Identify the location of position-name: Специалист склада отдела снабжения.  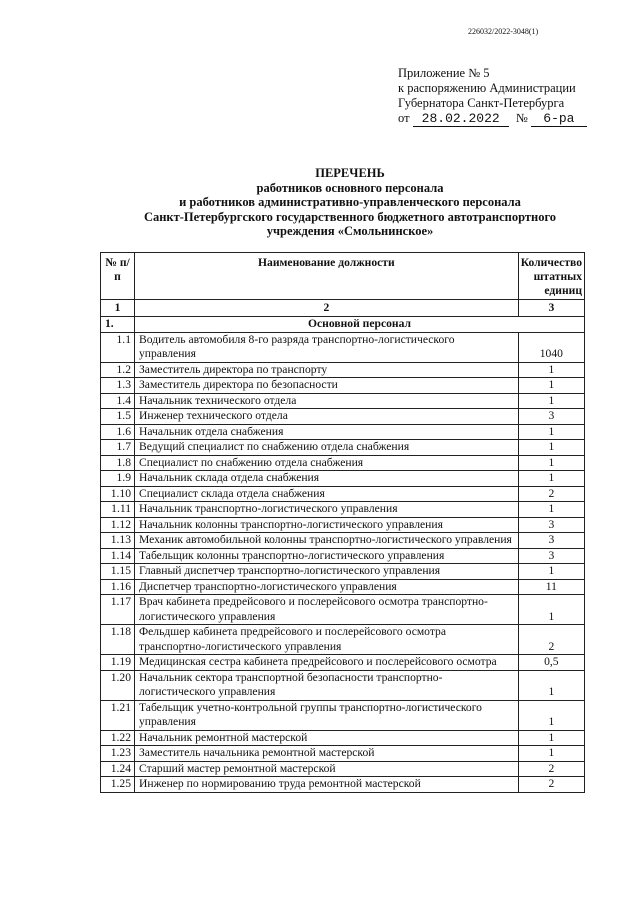
(326, 493).